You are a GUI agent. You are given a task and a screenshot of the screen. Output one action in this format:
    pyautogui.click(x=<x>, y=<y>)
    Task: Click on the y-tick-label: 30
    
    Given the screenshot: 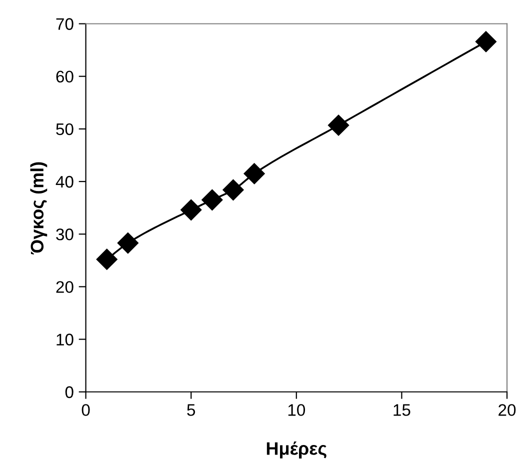 What is the action you would take?
    pyautogui.click(x=65, y=234)
    